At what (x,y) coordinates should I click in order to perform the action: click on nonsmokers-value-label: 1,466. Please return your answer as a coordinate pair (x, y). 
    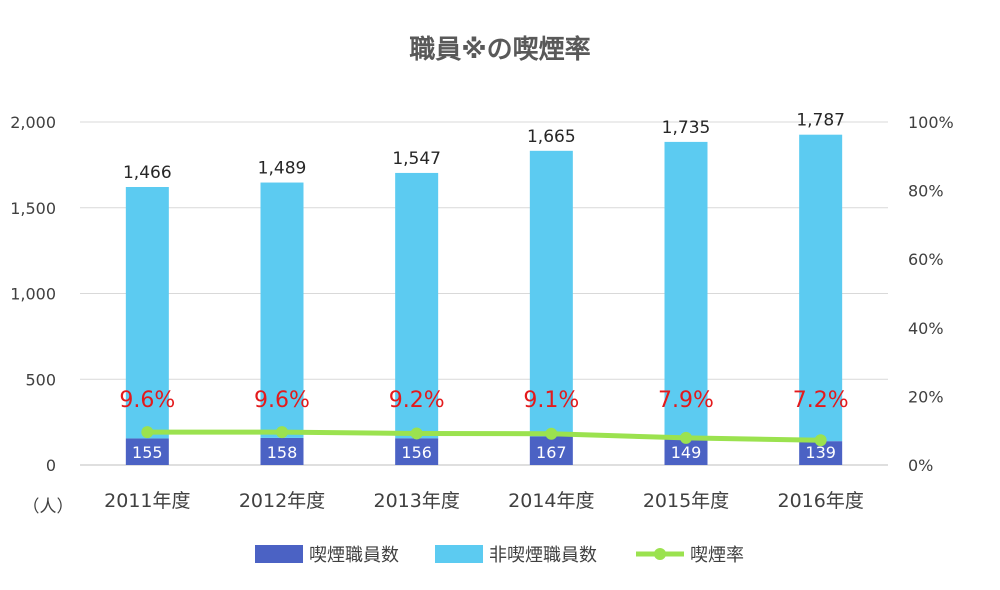
    Looking at the image, I should click on (147, 173).